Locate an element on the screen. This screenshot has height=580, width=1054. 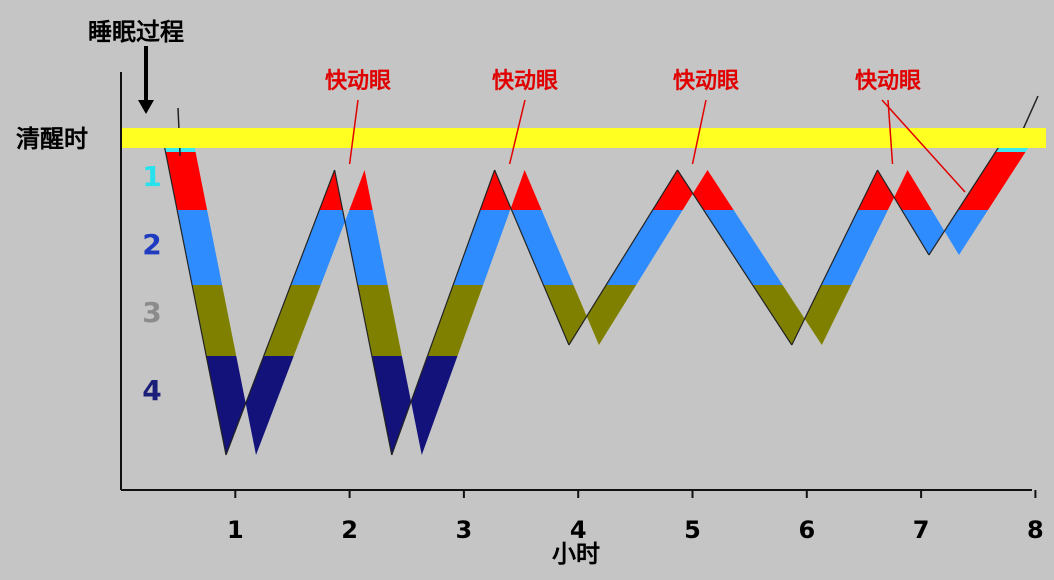
x-tick-label: 2 is located at coordinates (349, 530).